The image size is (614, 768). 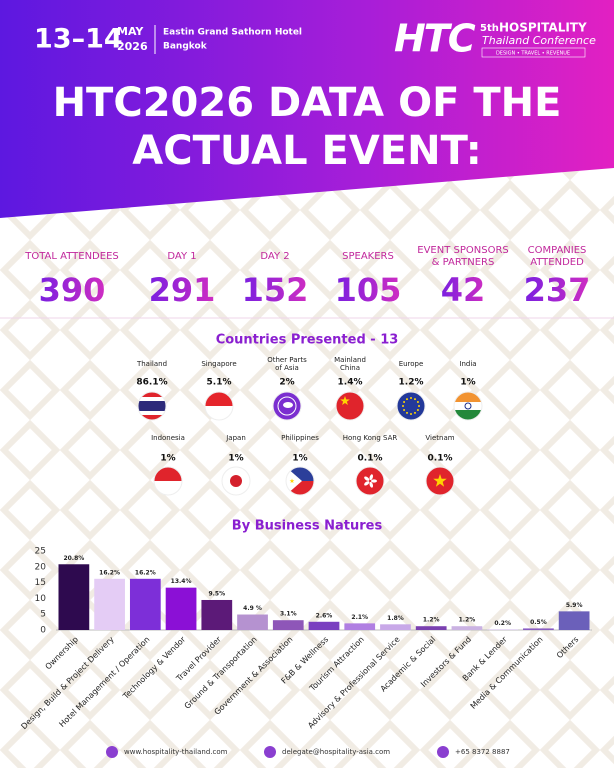 What do you see at coordinates (431, 620) in the screenshot?
I see `value-label: 1.2%` at bounding box center [431, 620].